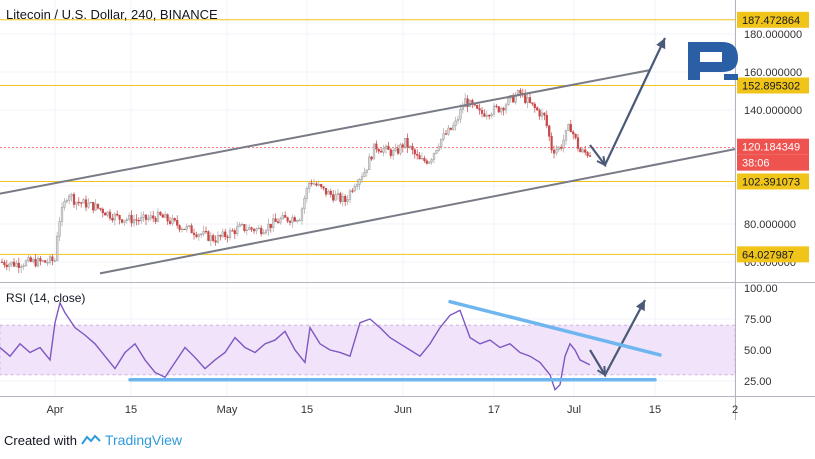 Image resolution: width=815 pixels, height=459 pixels. What do you see at coordinates (773, 73) in the screenshot?
I see `price-tick-1: 160.000000` at bounding box center [773, 73].